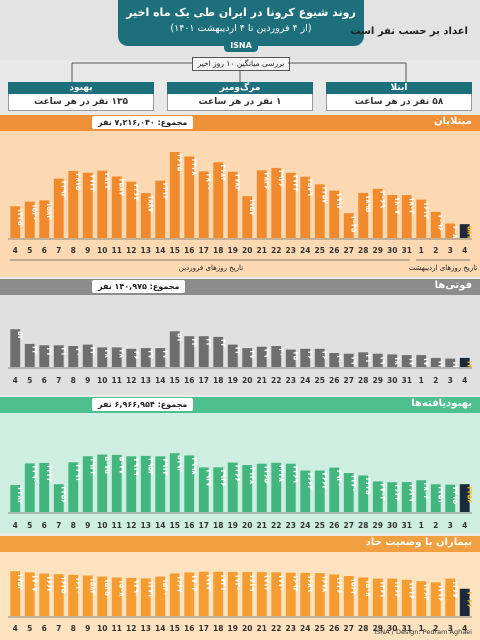 Image resolution: width=480 pixels, height=640 pixels. I want to click on deaths-title: فوتی‌ها, so click(453, 285).